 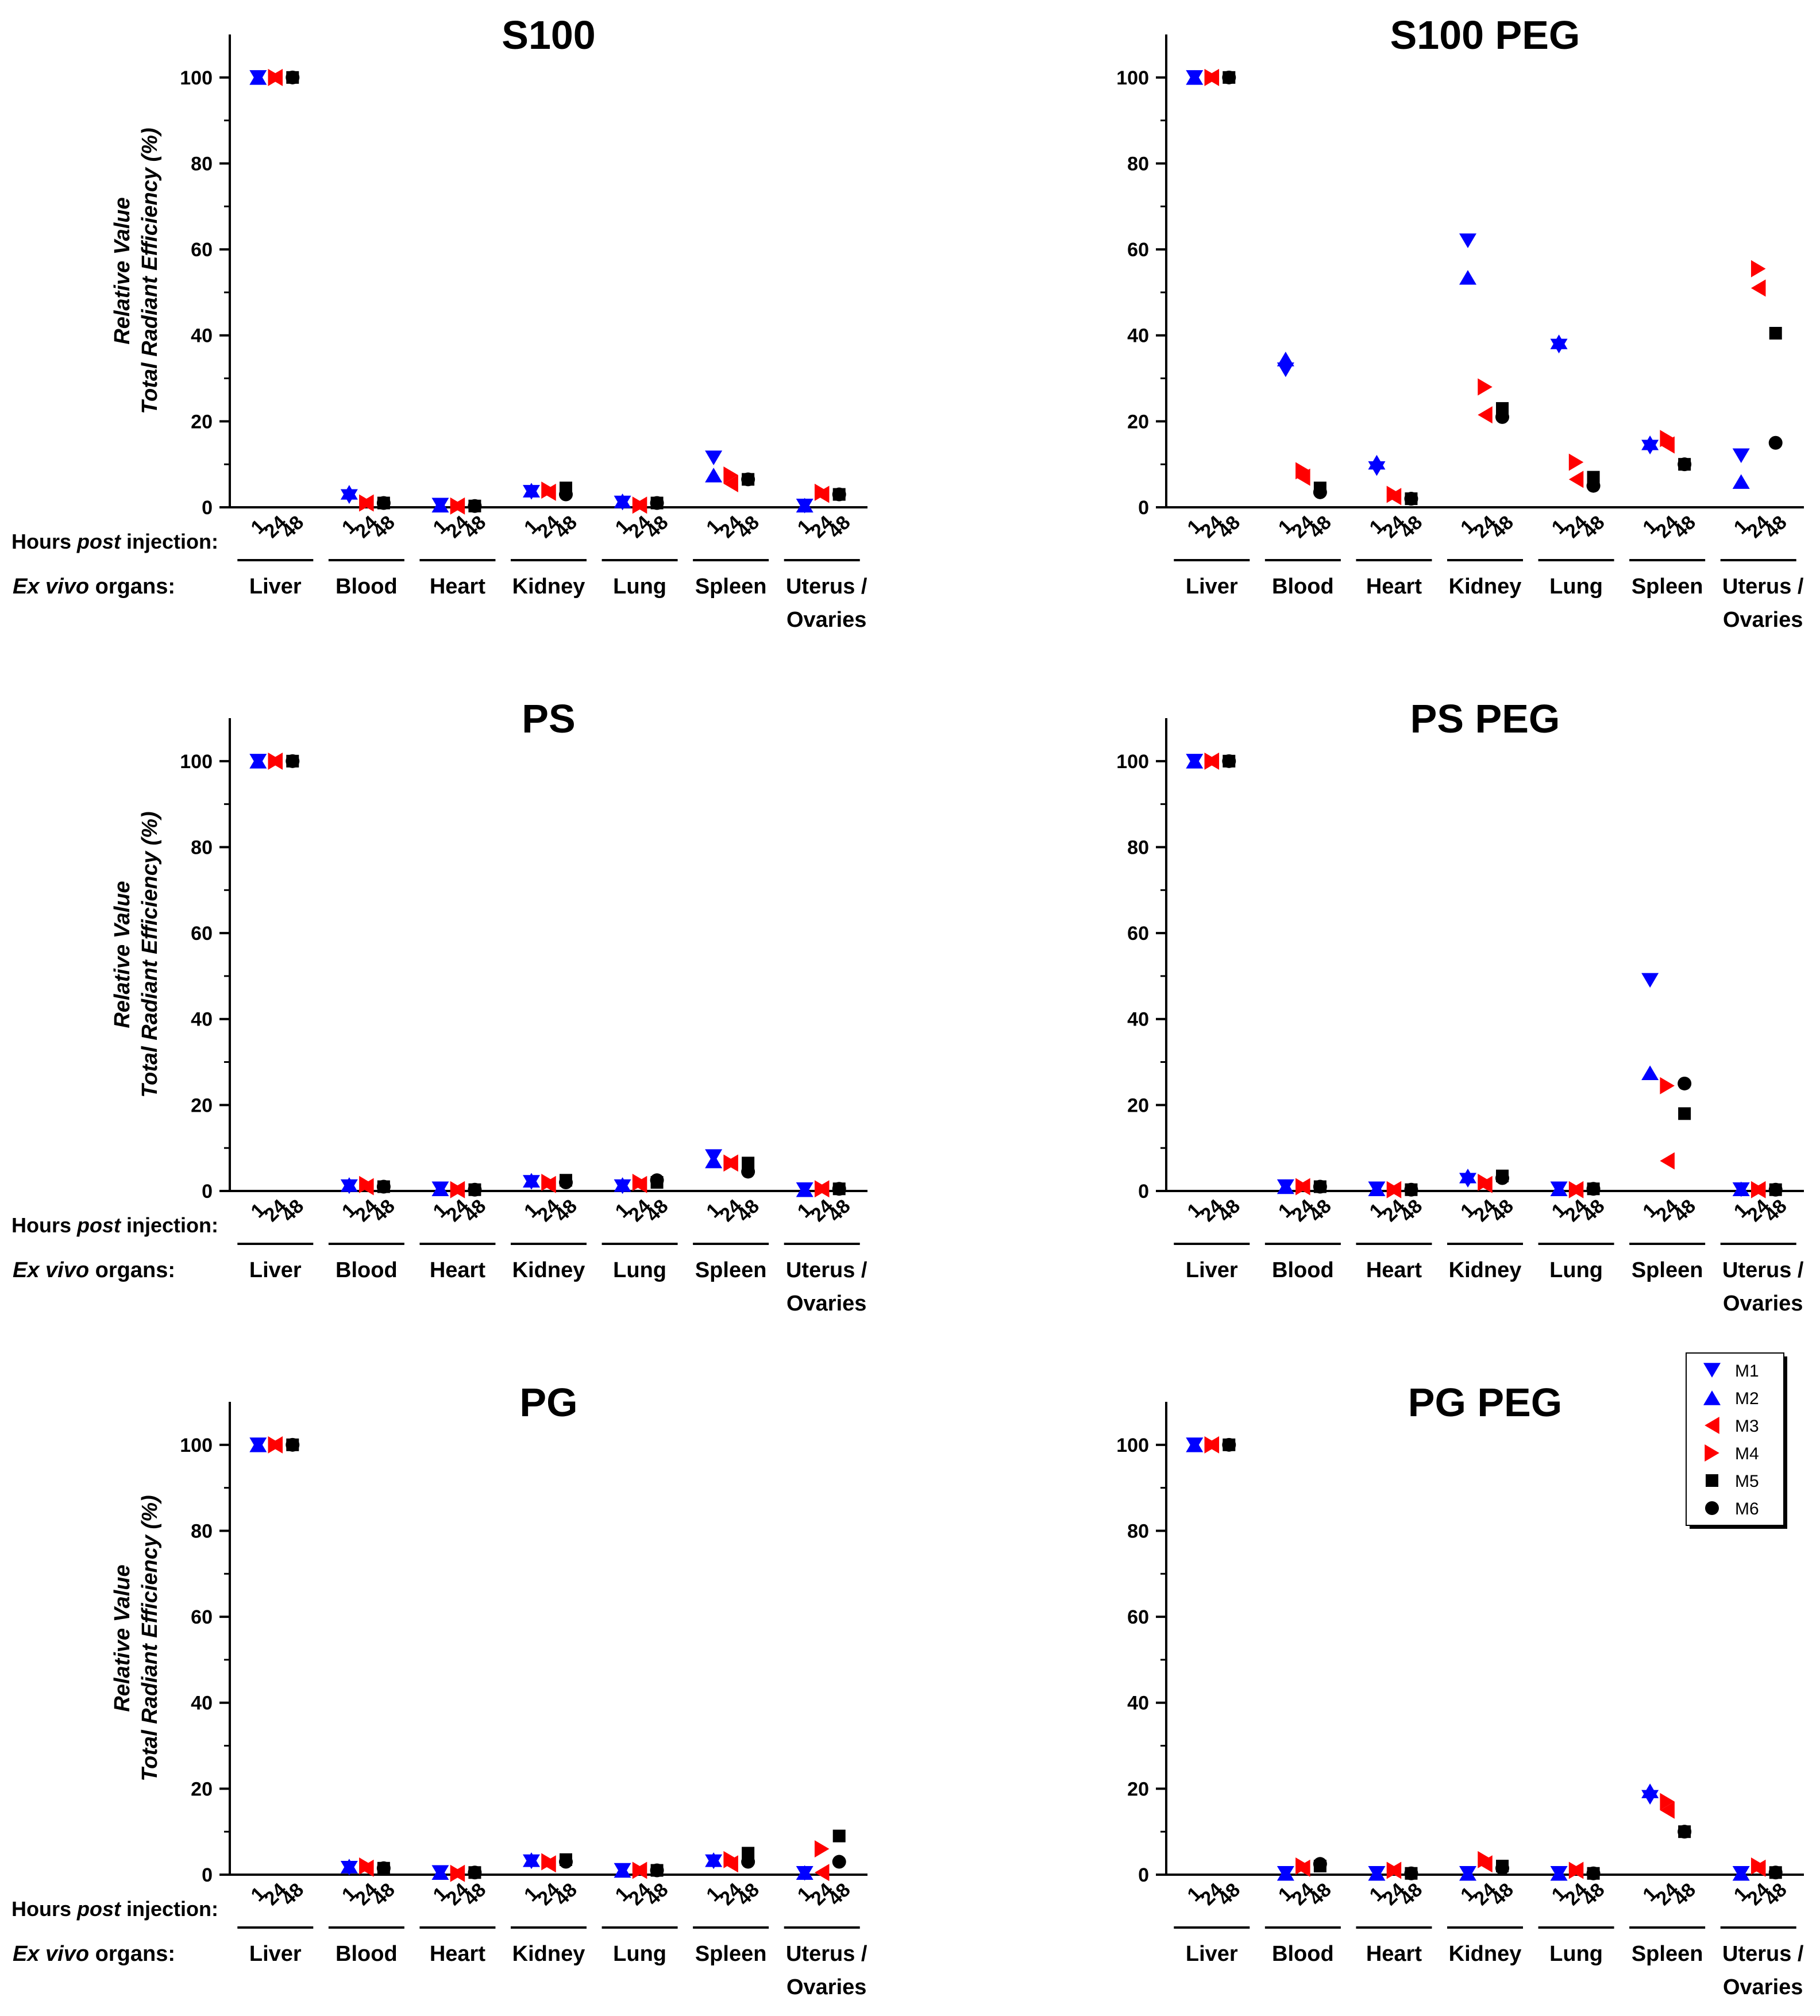 I want to click on data-point-M1, so click(x=714, y=457).